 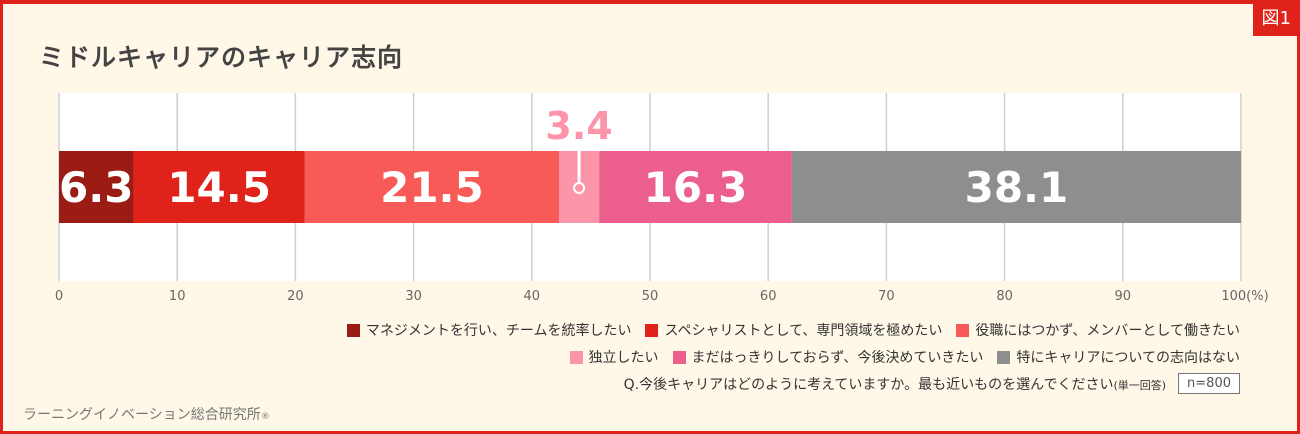 I want to click on tick-label: 40, so click(x=532, y=296).